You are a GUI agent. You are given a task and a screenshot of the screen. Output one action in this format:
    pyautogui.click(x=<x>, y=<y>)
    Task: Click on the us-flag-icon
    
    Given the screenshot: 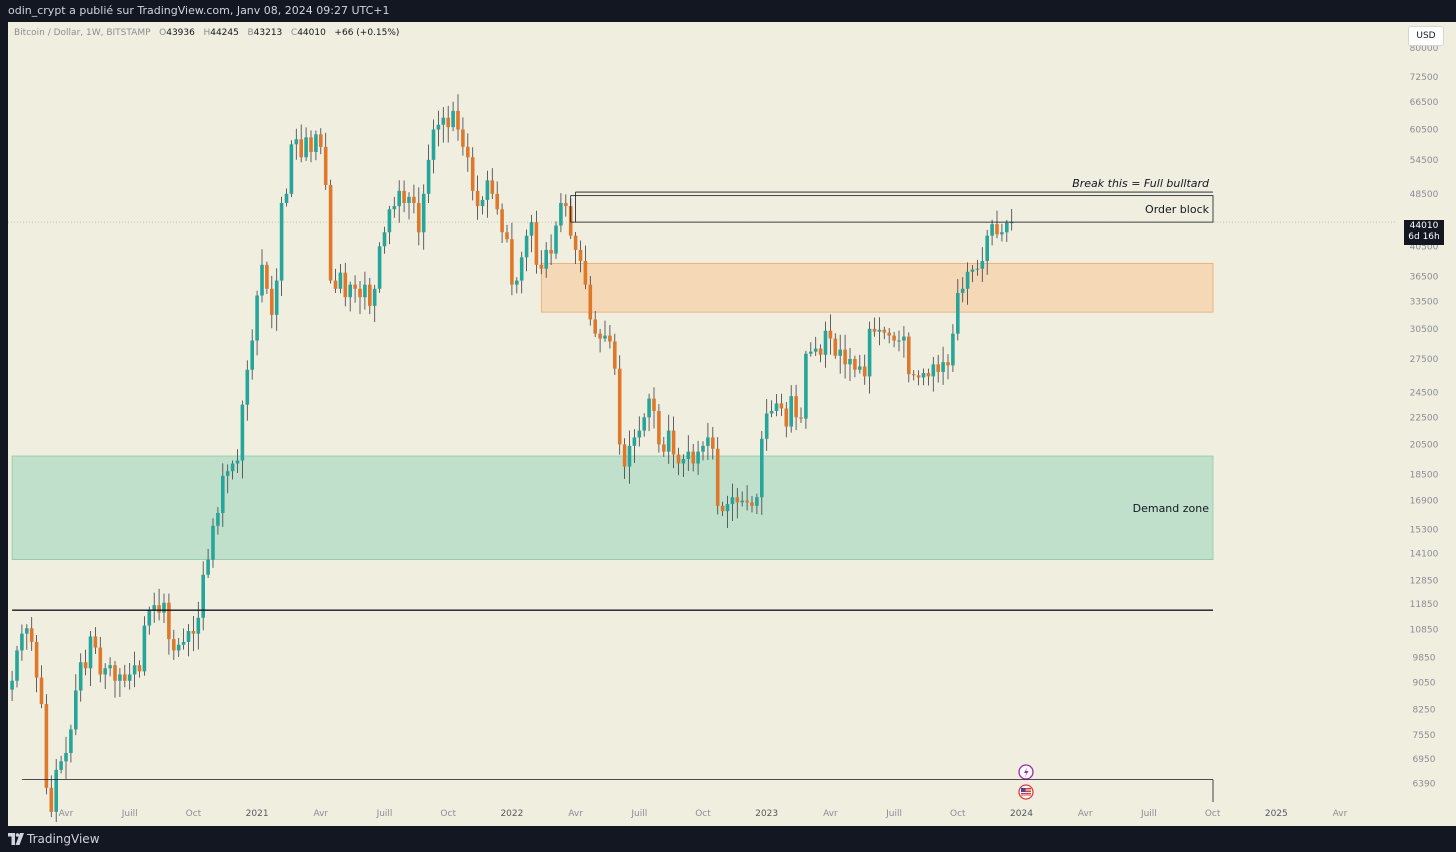 What is the action you would take?
    pyautogui.click(x=1026, y=792)
    